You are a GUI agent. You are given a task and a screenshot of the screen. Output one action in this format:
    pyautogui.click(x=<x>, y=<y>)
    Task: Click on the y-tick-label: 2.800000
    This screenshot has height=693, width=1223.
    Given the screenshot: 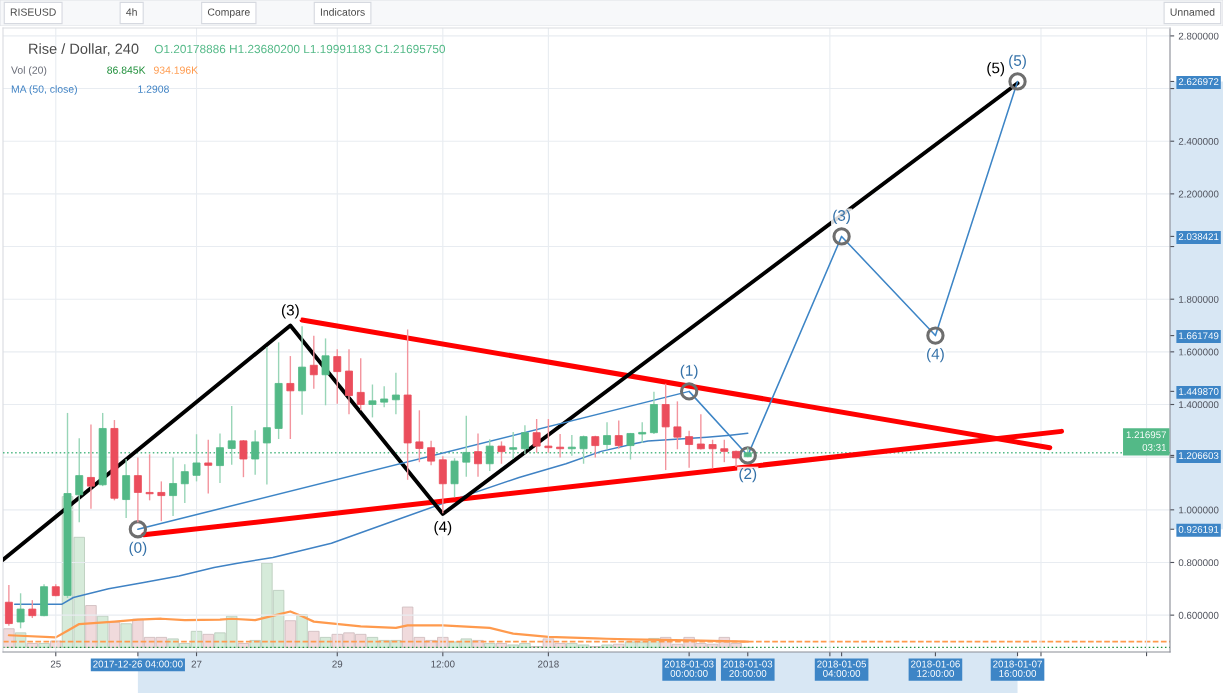 What is the action you would take?
    pyautogui.click(x=1198, y=36)
    